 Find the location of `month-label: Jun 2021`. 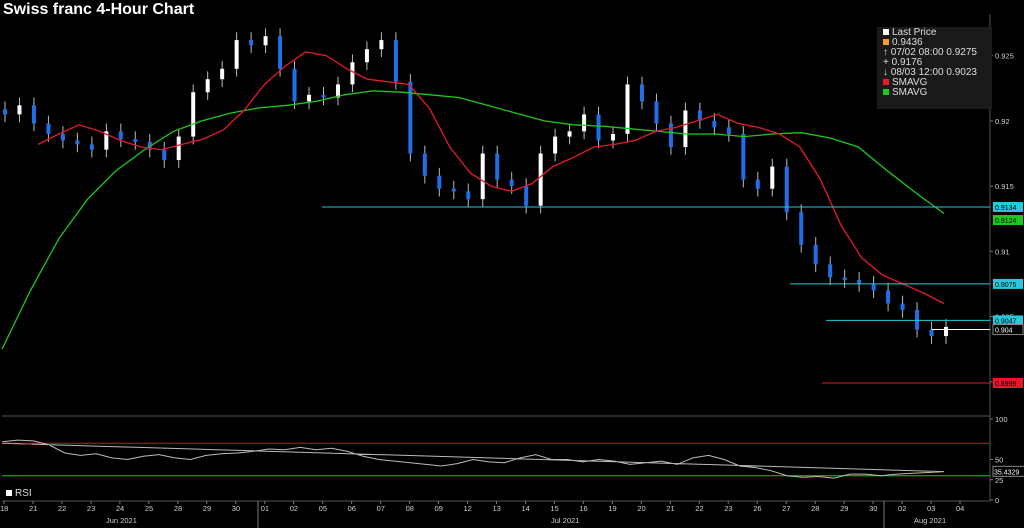

month-label: Jun 2021 is located at coordinates (121, 520).